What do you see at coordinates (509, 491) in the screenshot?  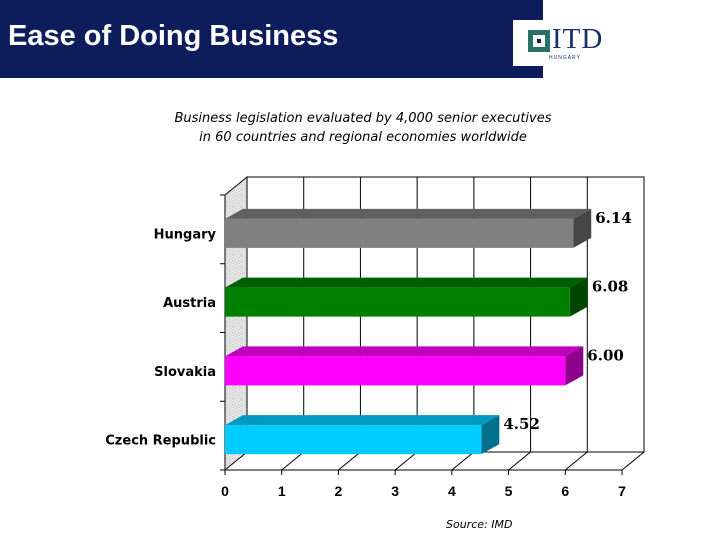 I see `x-tick-label: 5` at bounding box center [509, 491].